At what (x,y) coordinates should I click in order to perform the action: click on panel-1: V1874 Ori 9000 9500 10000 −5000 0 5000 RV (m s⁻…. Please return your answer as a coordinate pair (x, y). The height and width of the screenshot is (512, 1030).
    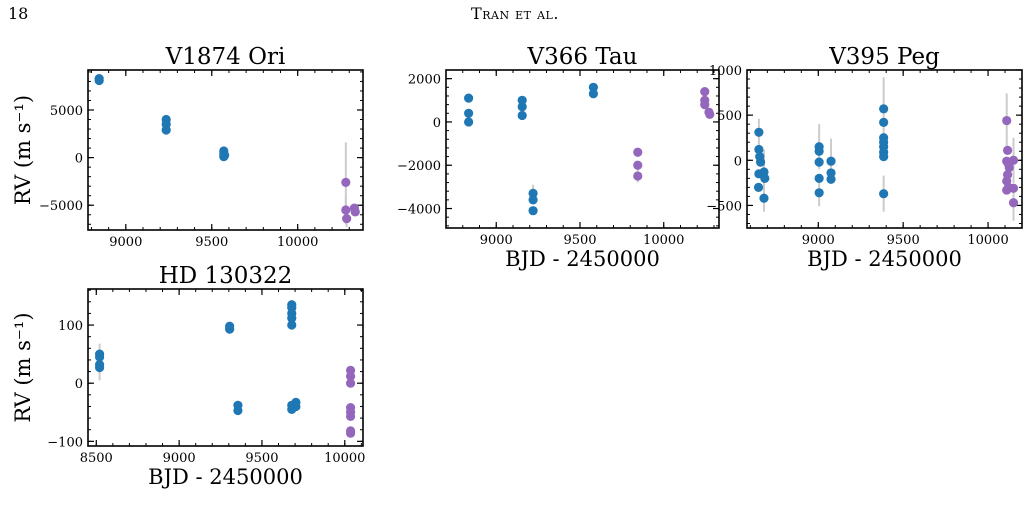
    Looking at the image, I should click on (187, 147).